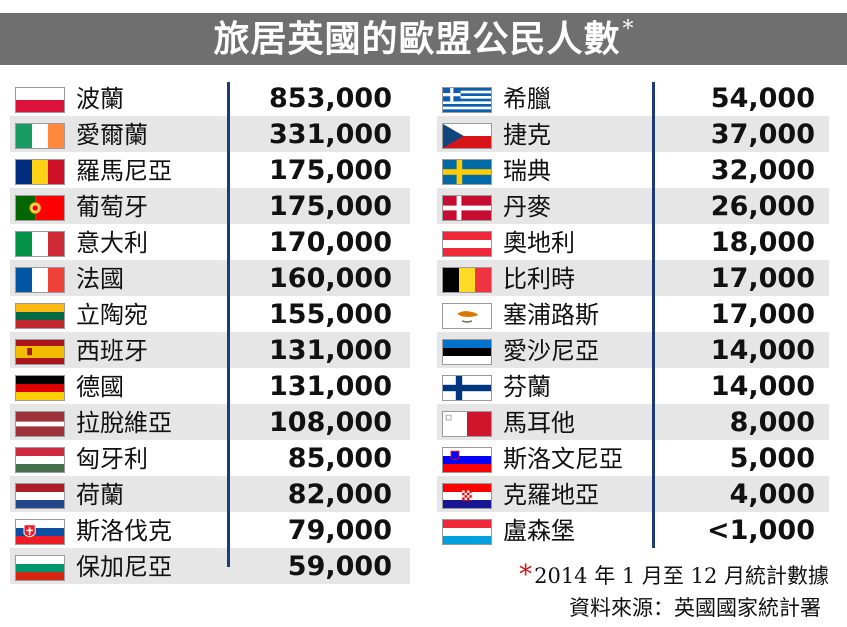 The width and height of the screenshot is (847, 627). I want to click on table-row: 芬蘭 14,000, so click(633, 386).